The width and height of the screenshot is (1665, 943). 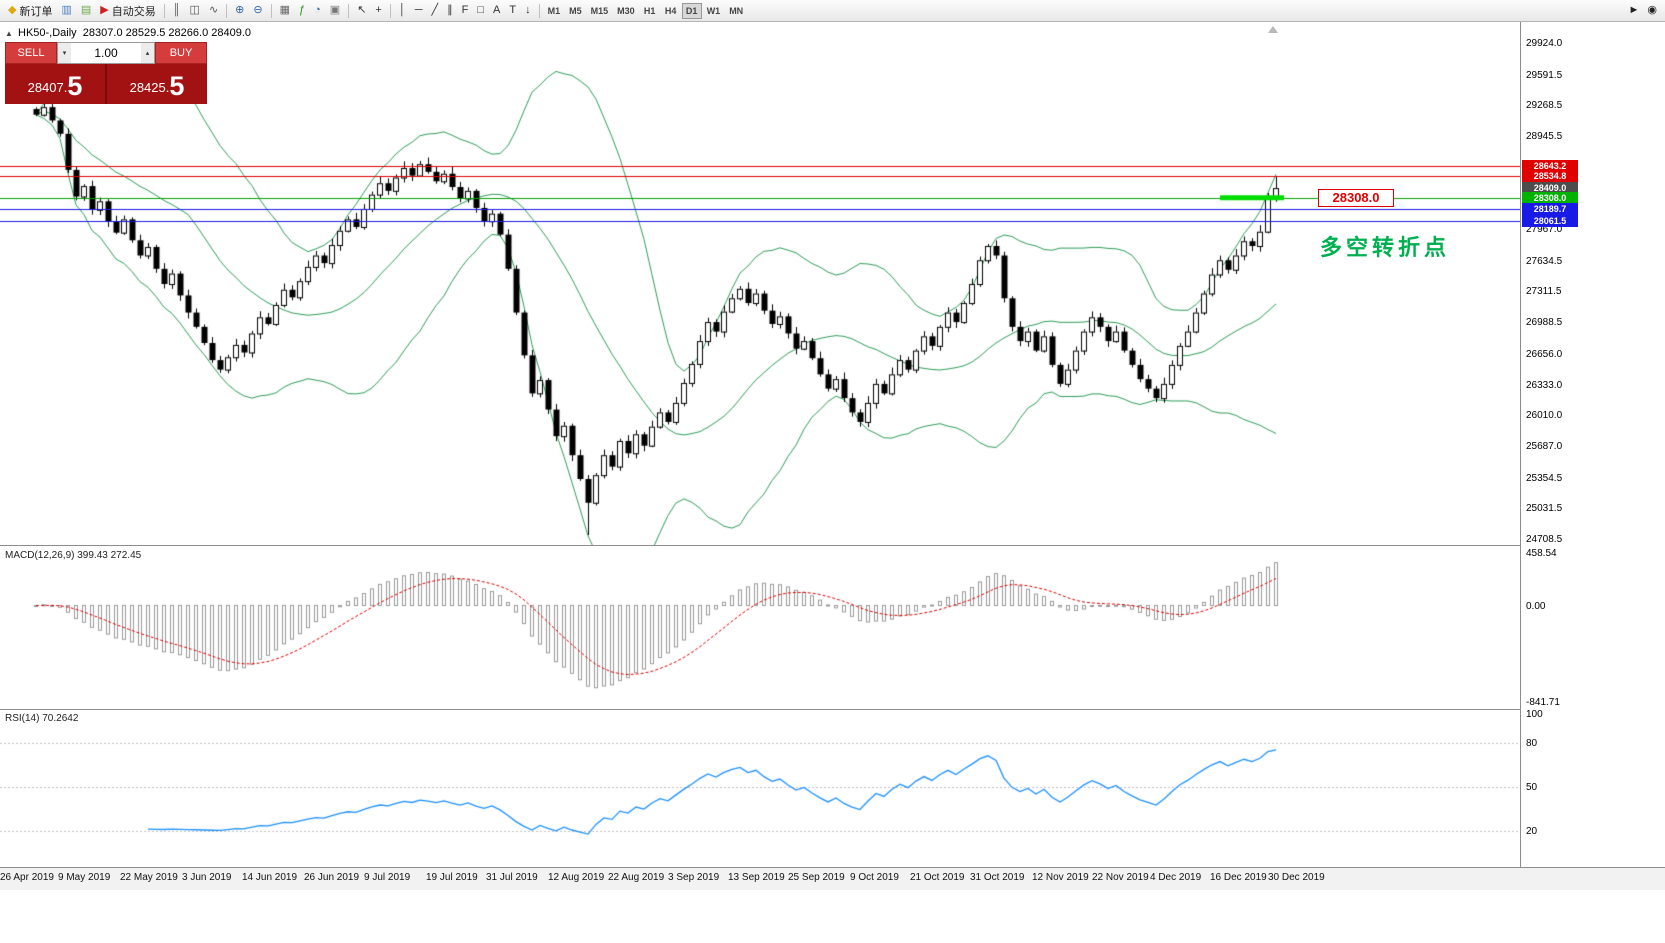 I want to click on price-tick: 25354.5, so click(x=1544, y=478).